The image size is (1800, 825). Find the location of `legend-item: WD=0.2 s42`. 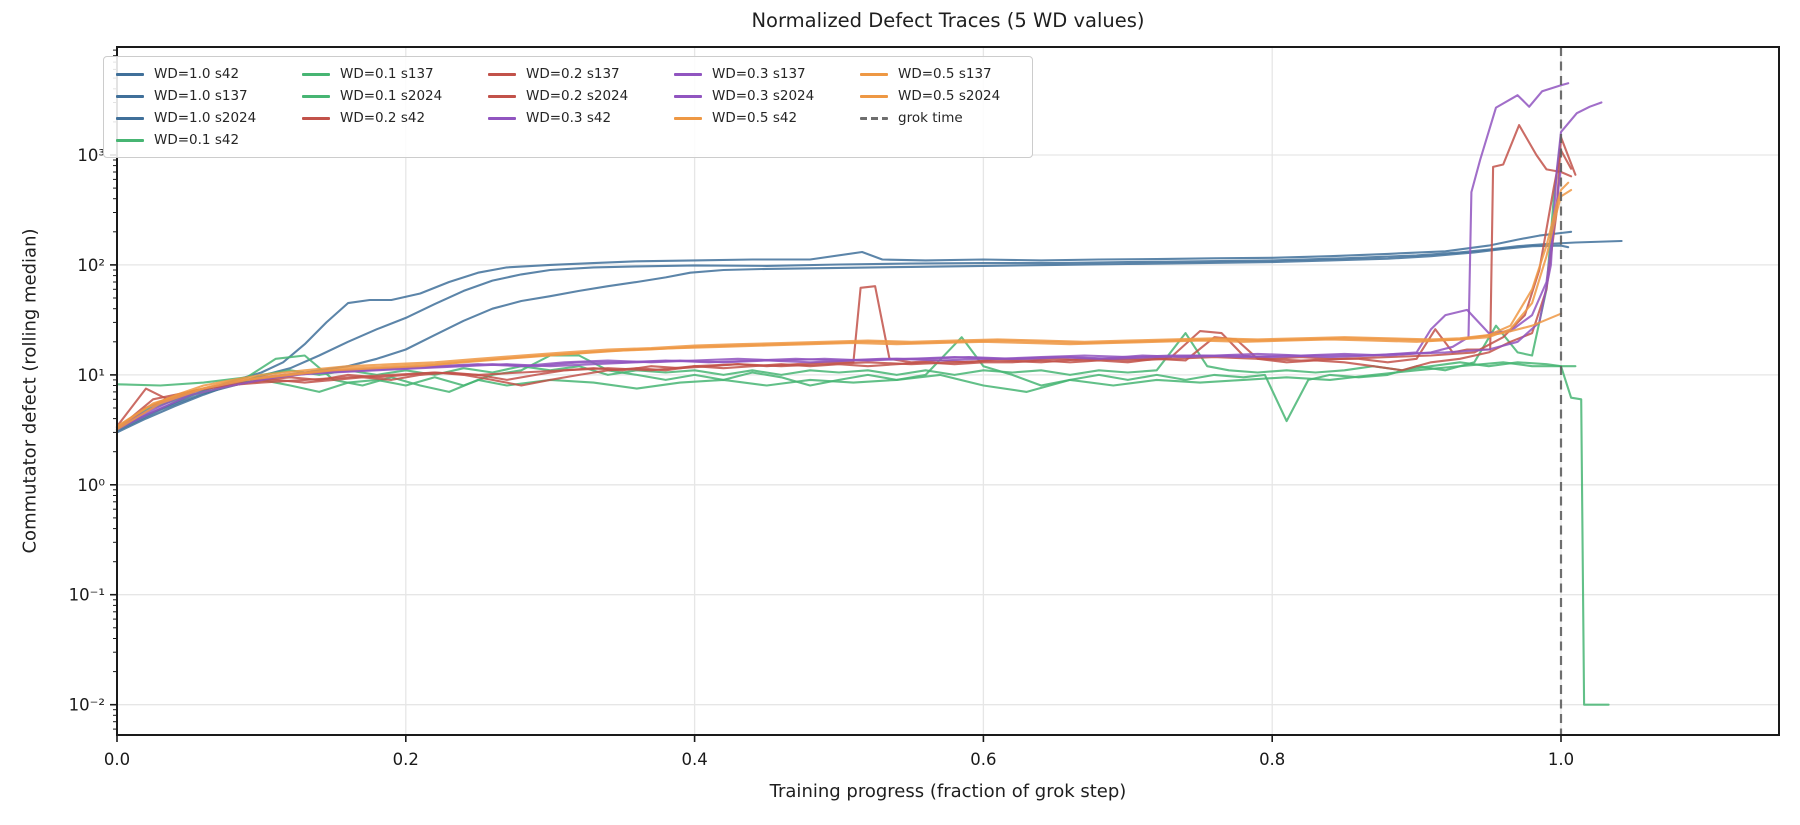

legend-item: WD=0.2 s42 is located at coordinates (381, 118).